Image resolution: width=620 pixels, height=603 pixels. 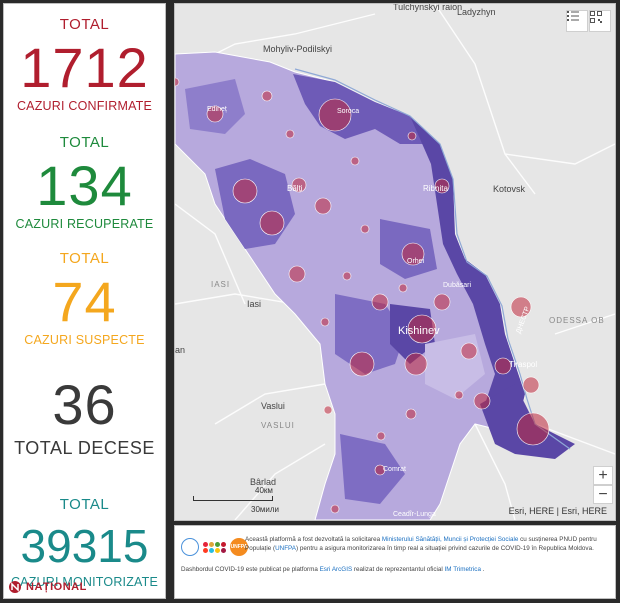 What do you see at coordinates (243, 501) in the screenshot?
I see `scale-bar: 40км 30мили` at bounding box center [243, 501].